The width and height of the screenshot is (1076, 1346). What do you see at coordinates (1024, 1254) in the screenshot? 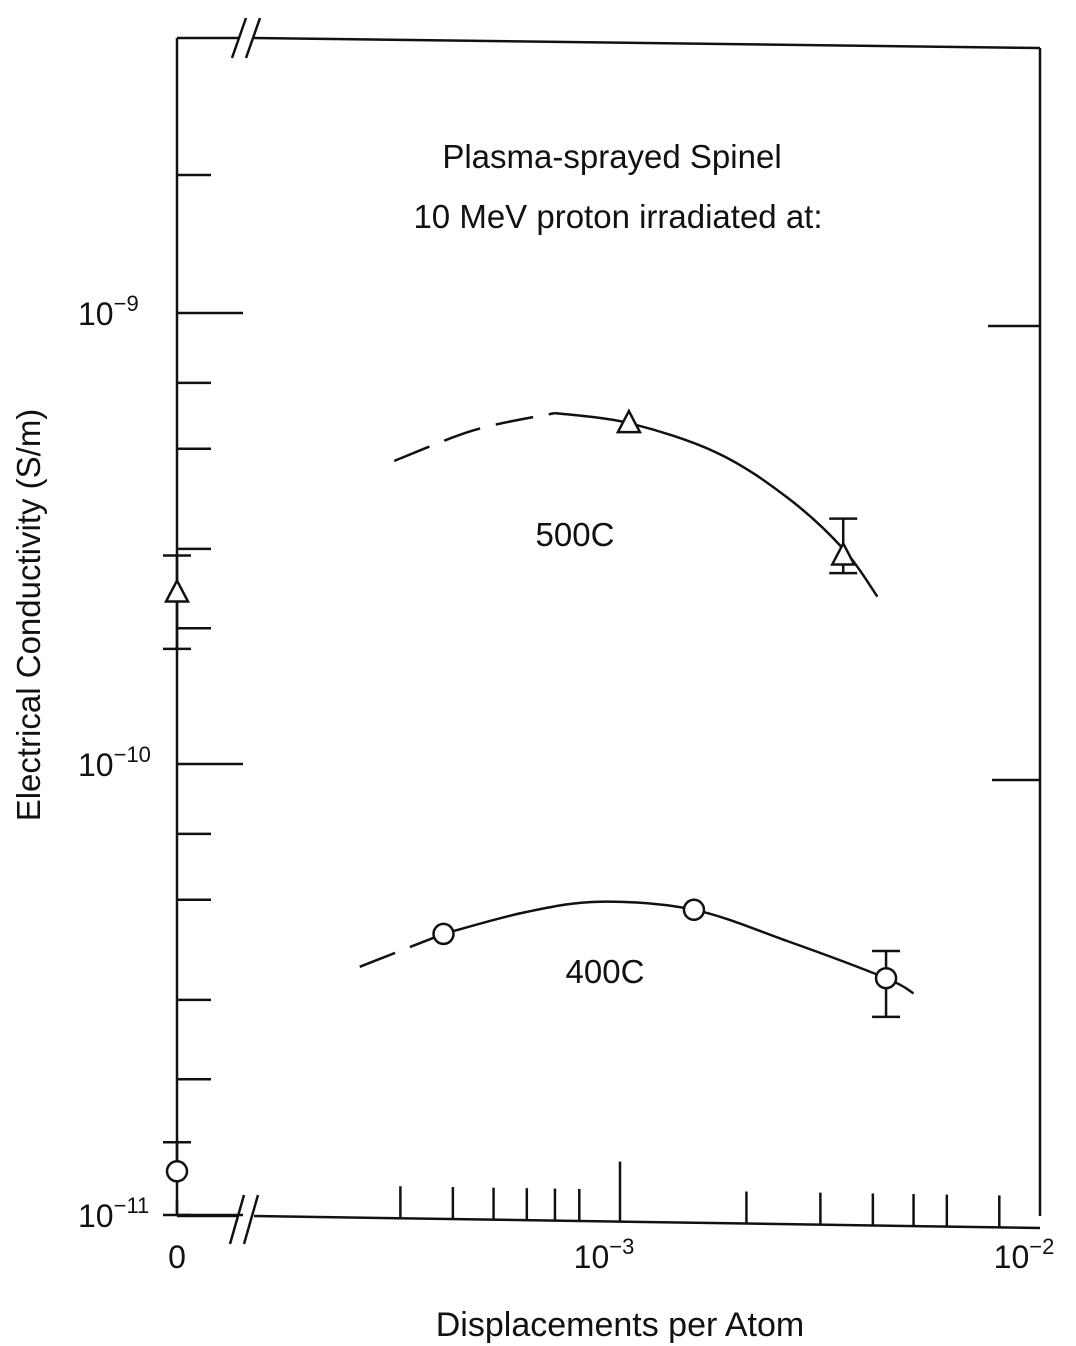
I see `x-tick-label: 10⁻²` at bounding box center [1024, 1254].